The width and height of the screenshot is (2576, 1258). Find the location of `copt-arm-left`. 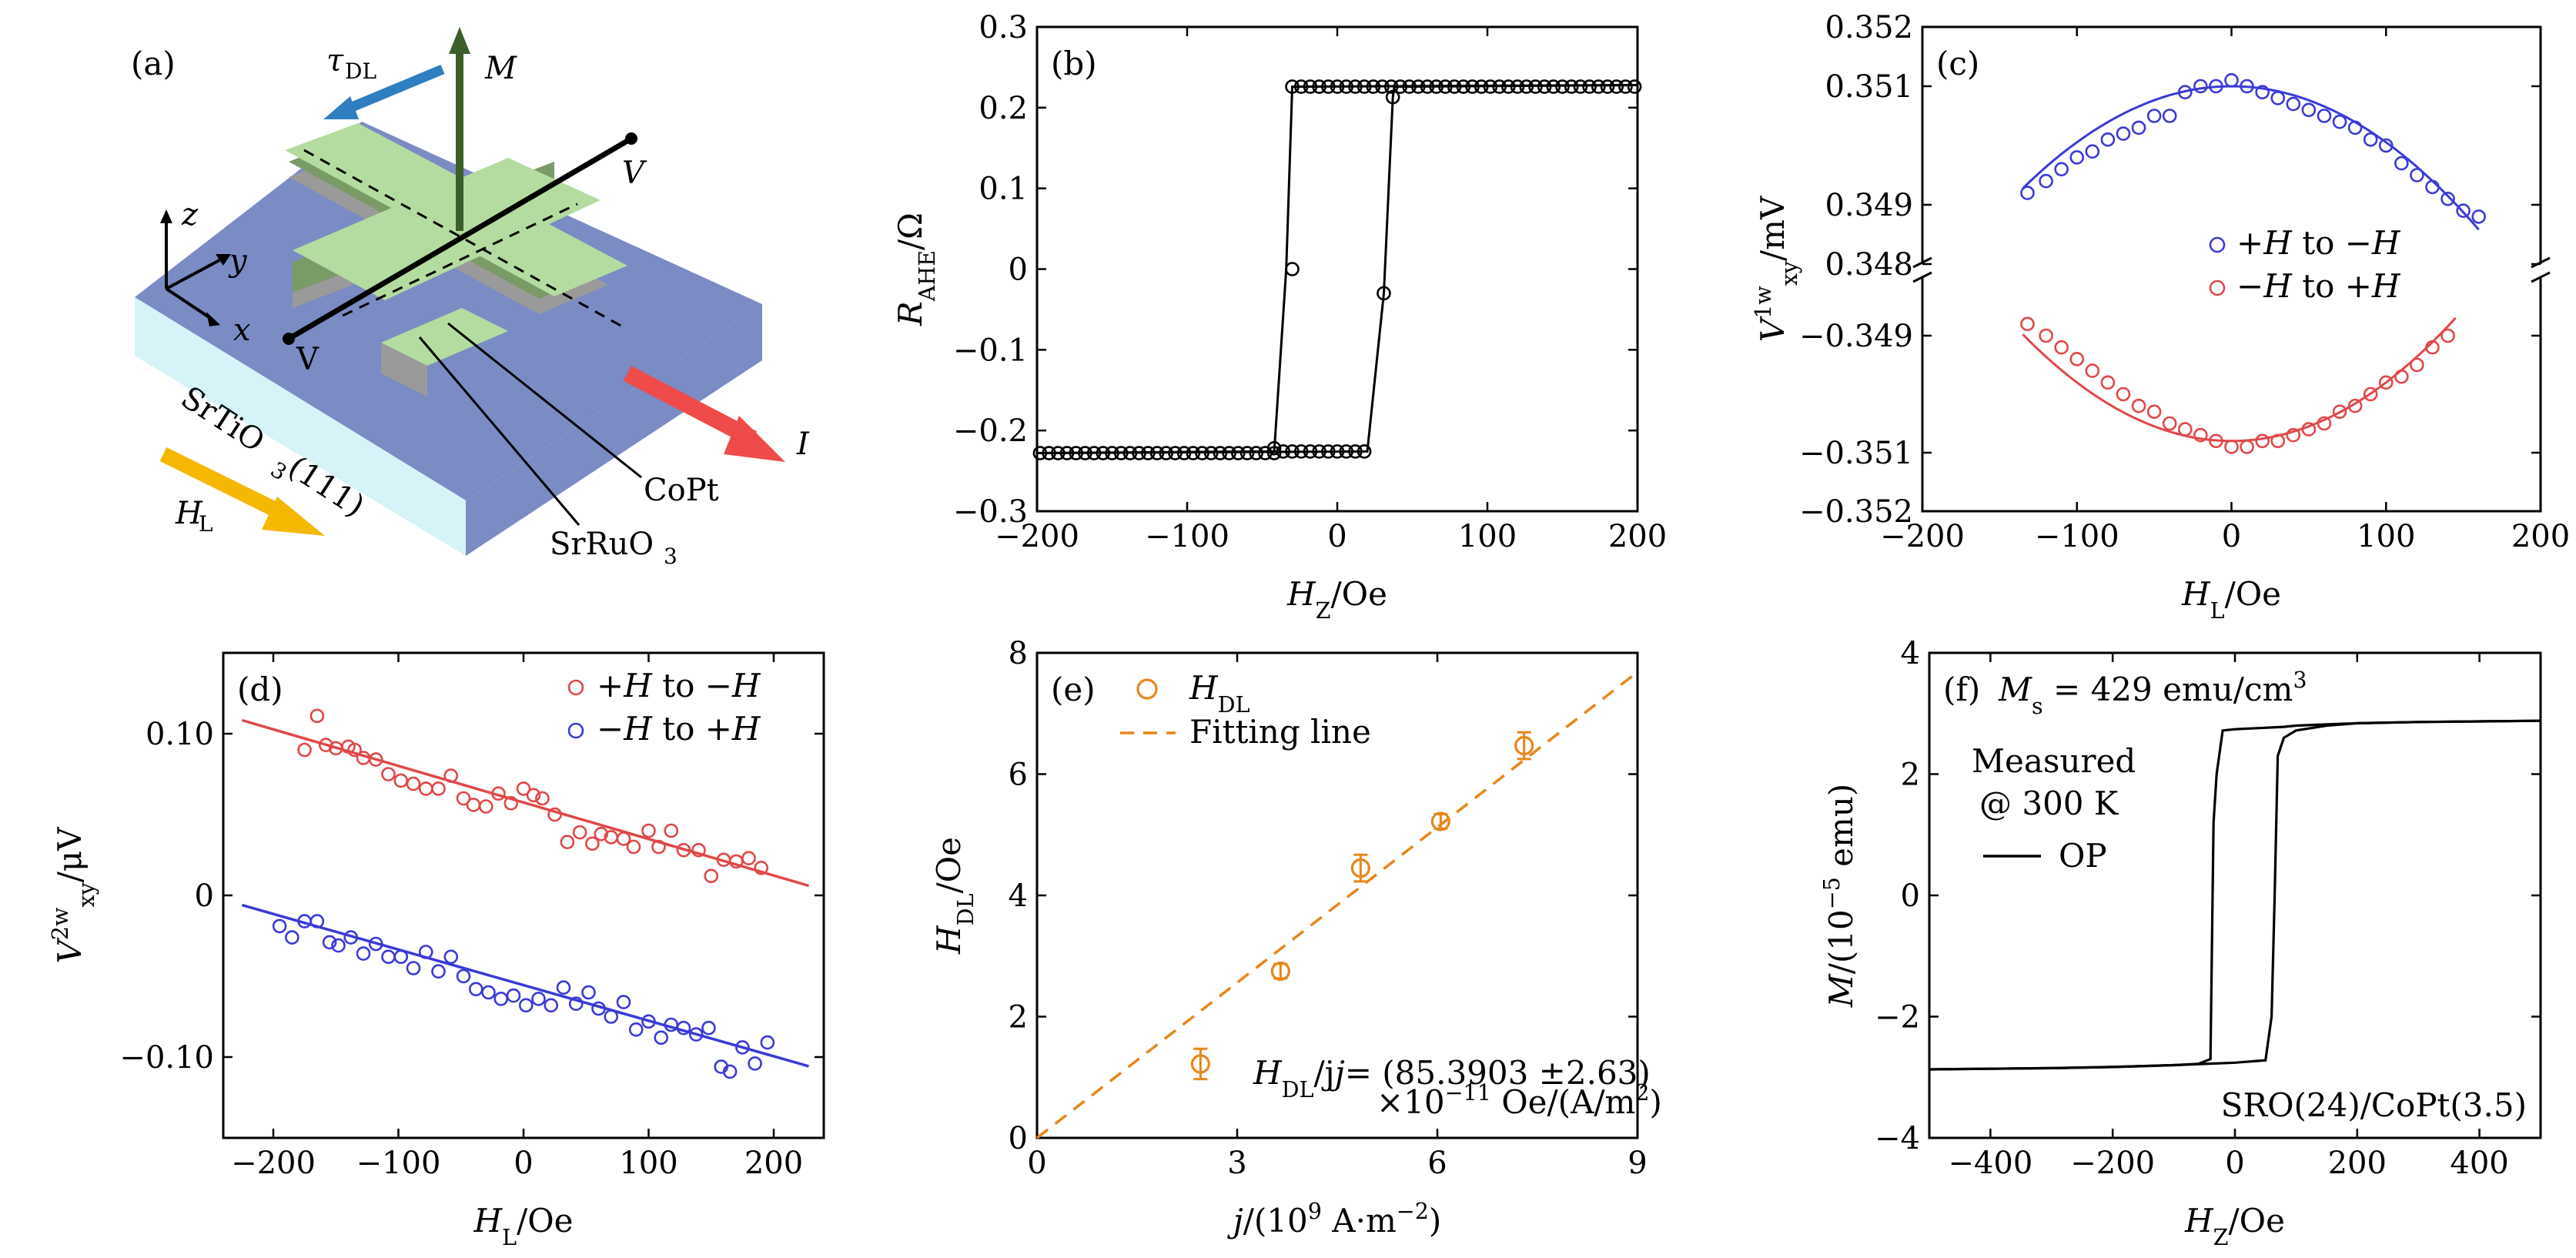

copt-arm-left is located at coordinates (445, 337).